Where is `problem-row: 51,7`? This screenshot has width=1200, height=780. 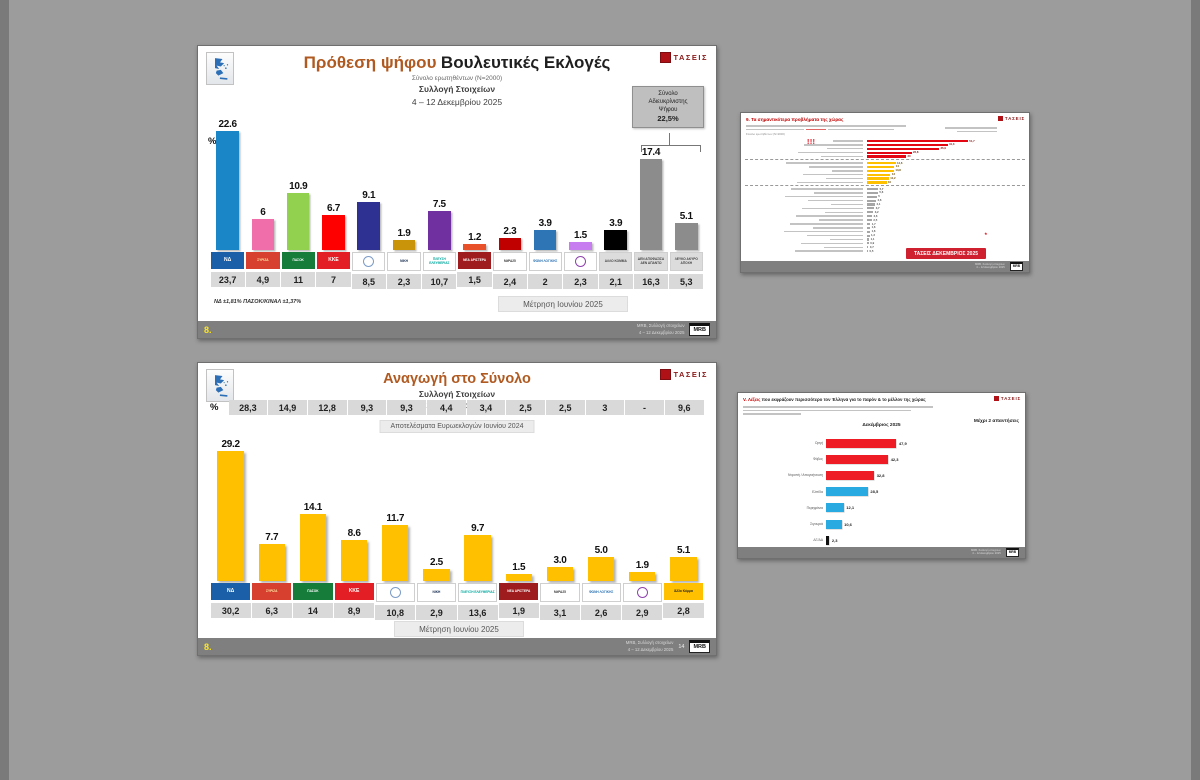 problem-row: 51,7 is located at coordinates (885, 141).